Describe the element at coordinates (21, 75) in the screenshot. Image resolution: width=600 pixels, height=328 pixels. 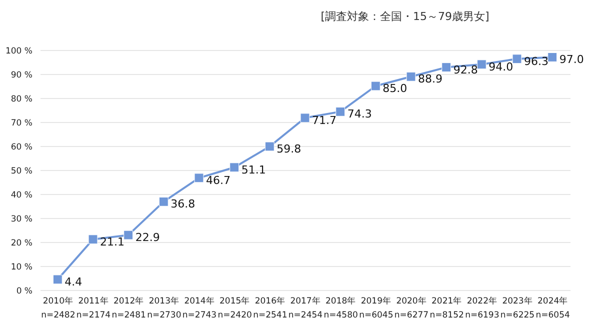
I see `y-tick-label: 90 %` at that location.